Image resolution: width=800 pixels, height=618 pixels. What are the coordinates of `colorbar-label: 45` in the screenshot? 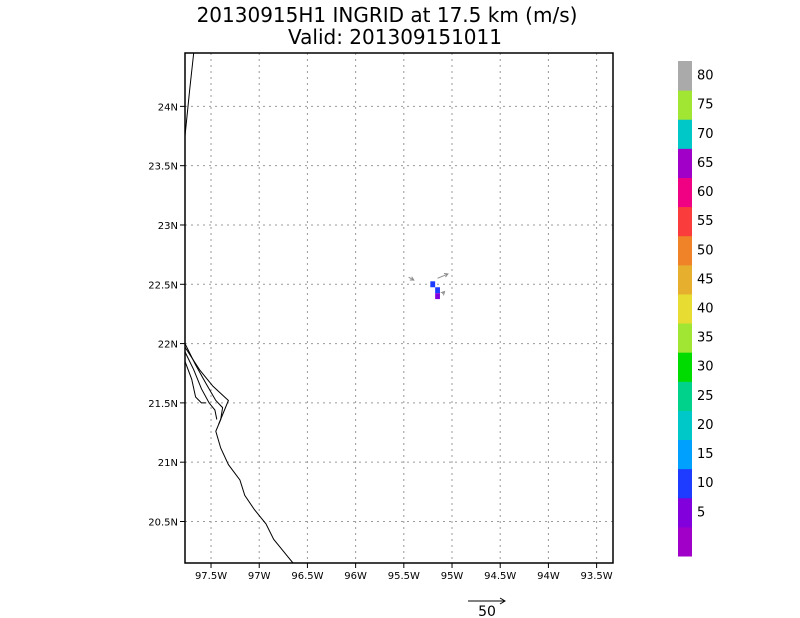 It's located at (705, 279).